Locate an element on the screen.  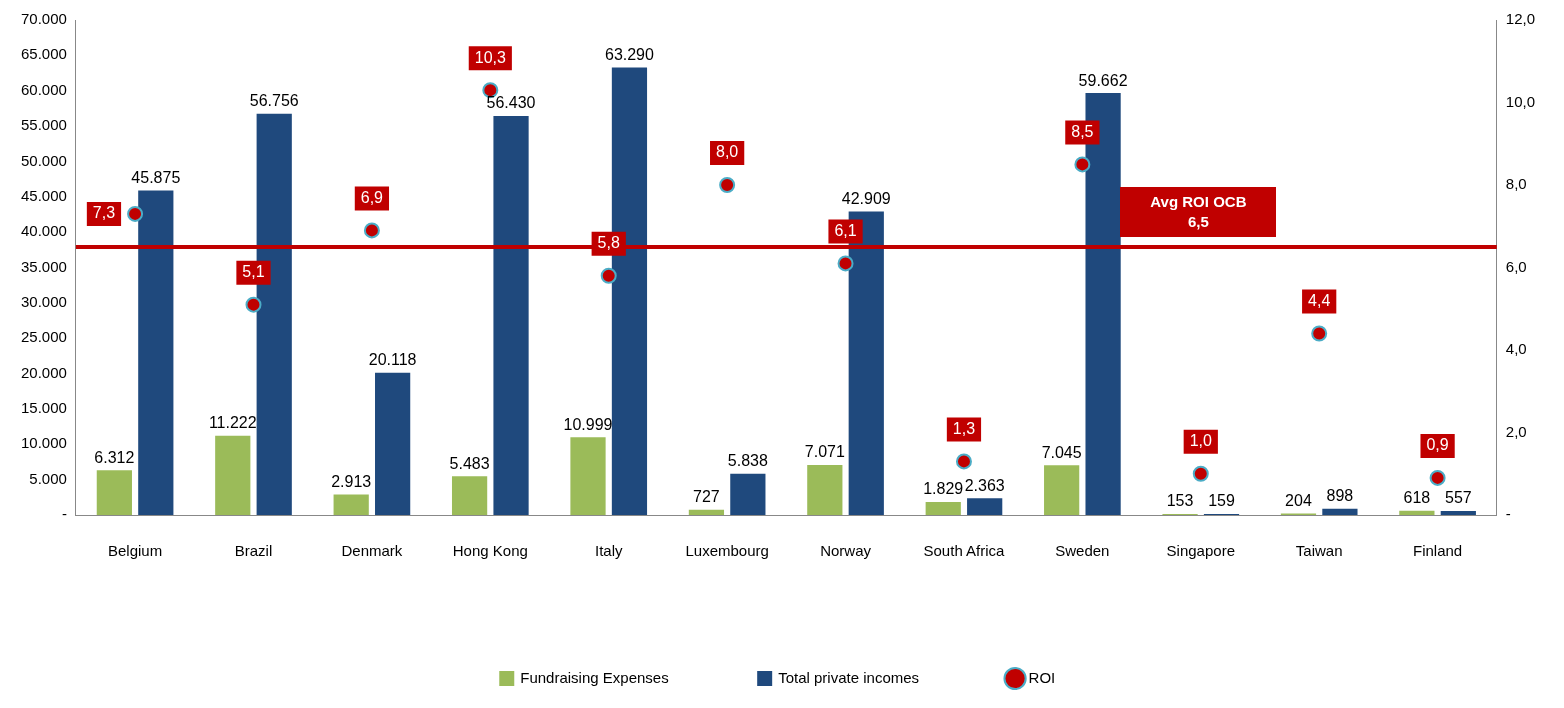
data-label: 56.756 is located at coordinates (274, 101).